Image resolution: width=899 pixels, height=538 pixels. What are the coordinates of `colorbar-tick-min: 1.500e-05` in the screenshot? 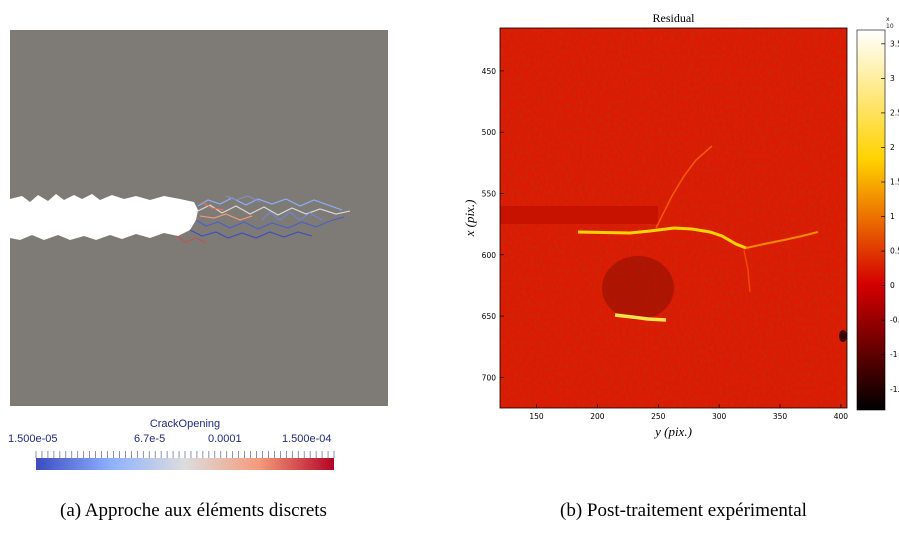 It's located at (33, 439).